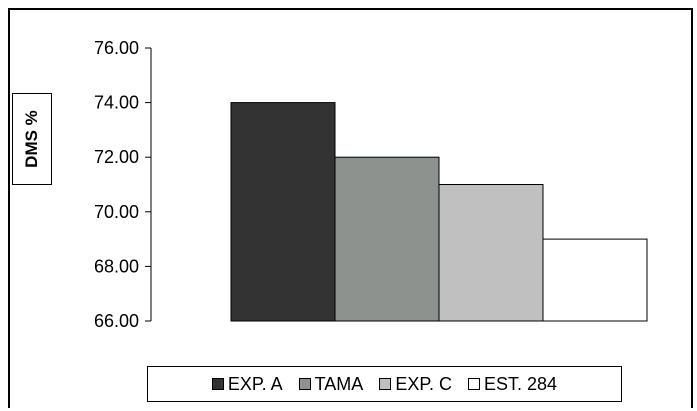  Describe the element at coordinates (339, 383) in the screenshot. I see `legend-label: TAMA` at that location.